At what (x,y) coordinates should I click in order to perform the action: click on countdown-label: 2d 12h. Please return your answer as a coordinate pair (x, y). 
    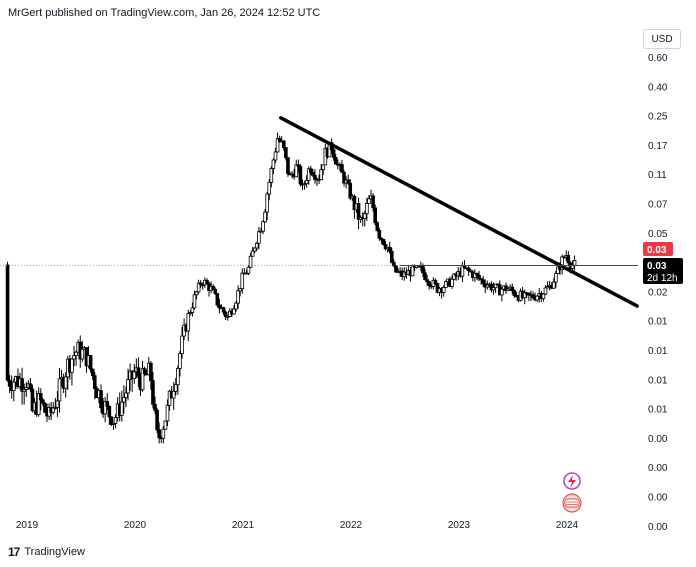
    Looking at the image, I should click on (662, 278).